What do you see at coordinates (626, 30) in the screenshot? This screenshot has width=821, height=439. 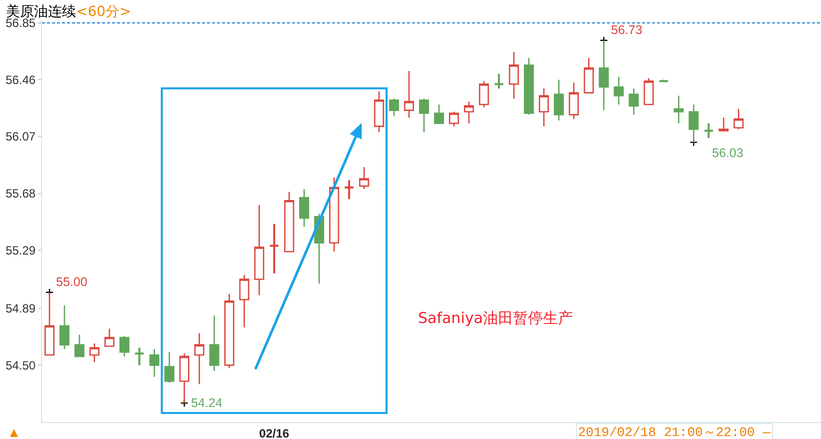 I see `annotation: 56.73` at bounding box center [626, 30].